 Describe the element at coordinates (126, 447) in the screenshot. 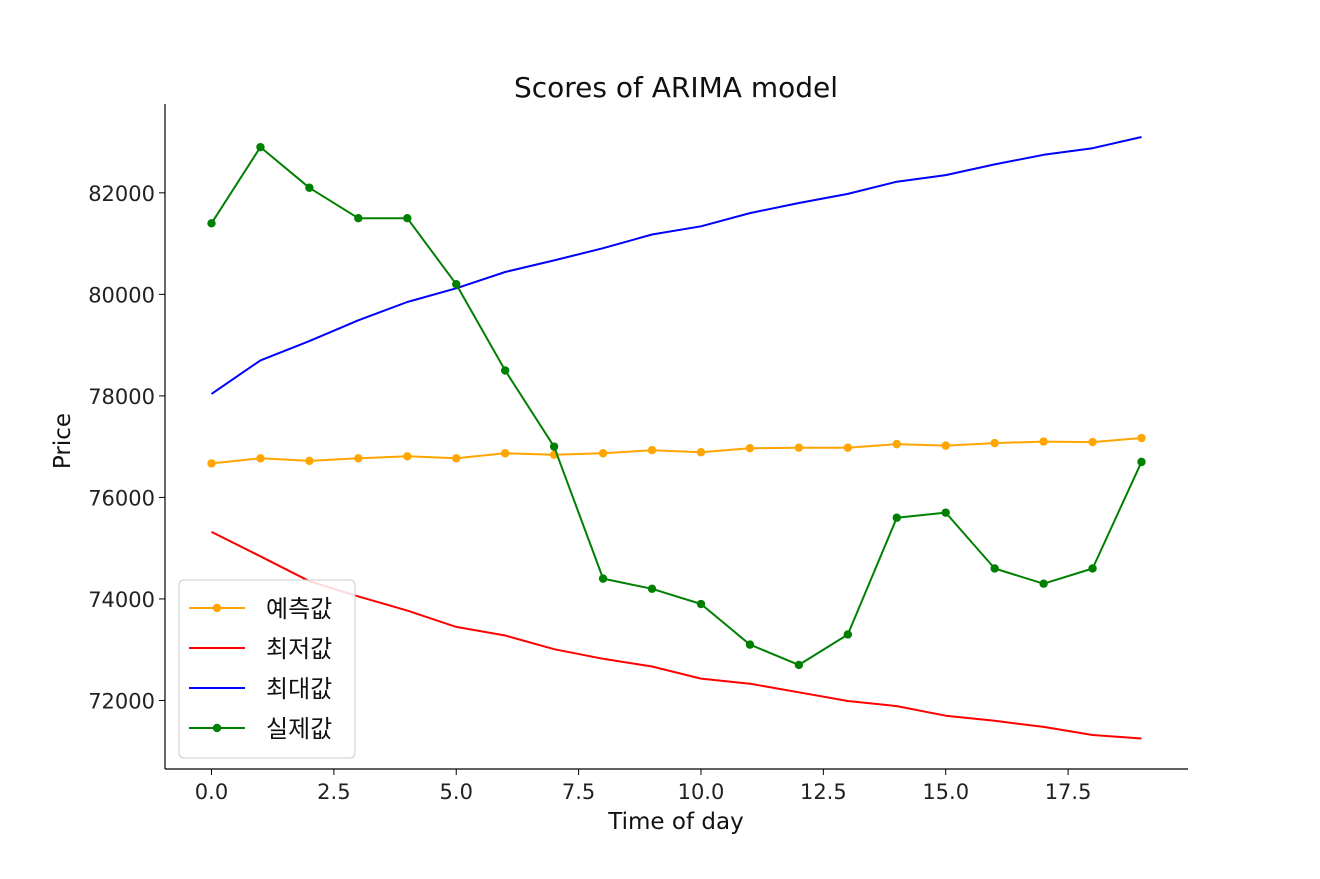

I see `y-ticks: 72000 74000 76000 78000 80000 82000` at that location.